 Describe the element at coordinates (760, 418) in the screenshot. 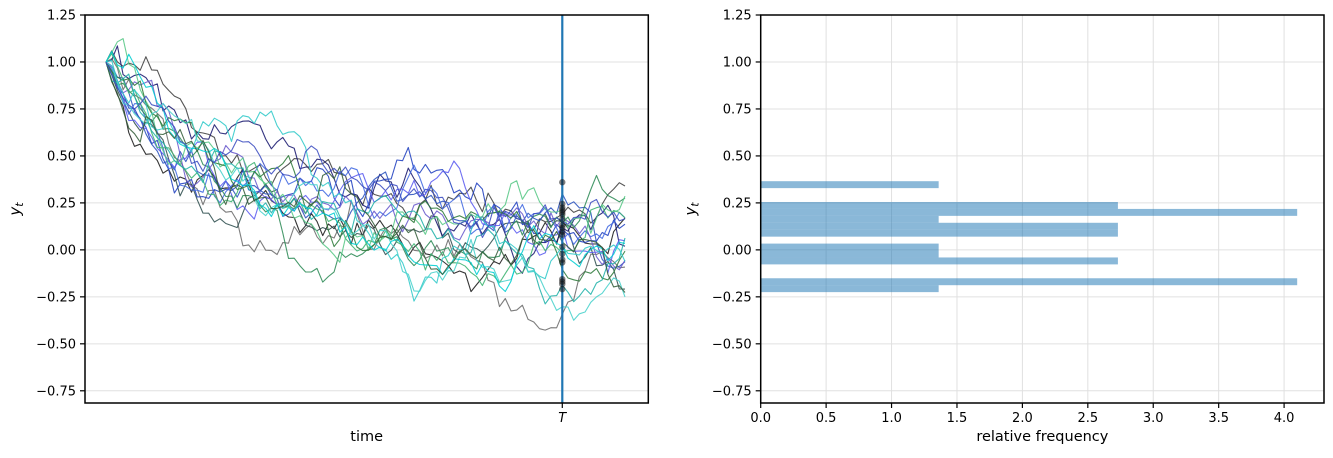

I see `x-tick-label: 0.0` at that location.